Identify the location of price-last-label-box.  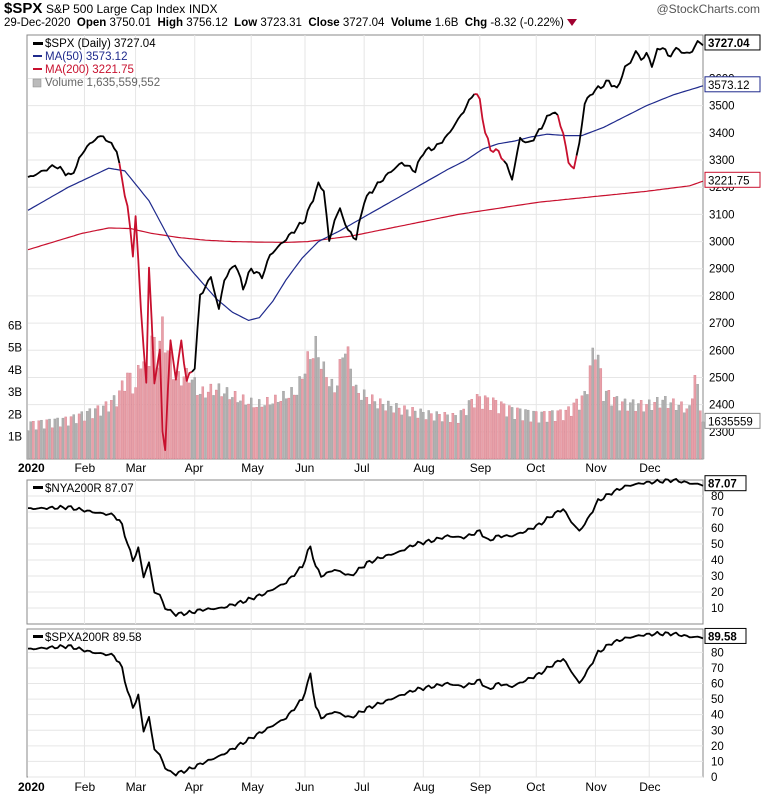
(732, 42).